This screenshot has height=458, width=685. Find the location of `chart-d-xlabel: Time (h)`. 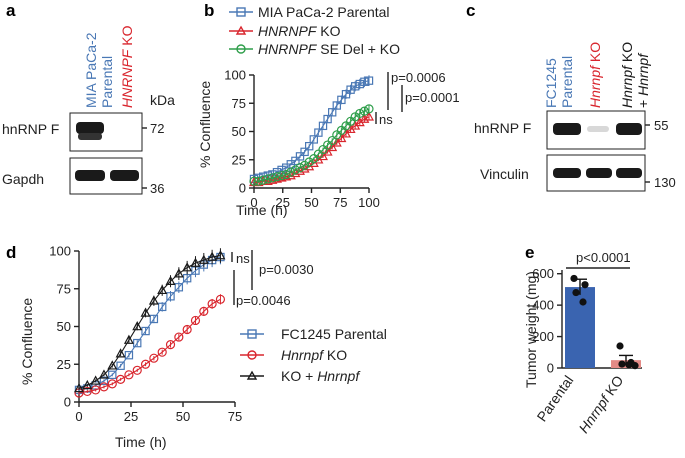

chart-d-xlabel: Time (h) is located at coordinates (141, 442).